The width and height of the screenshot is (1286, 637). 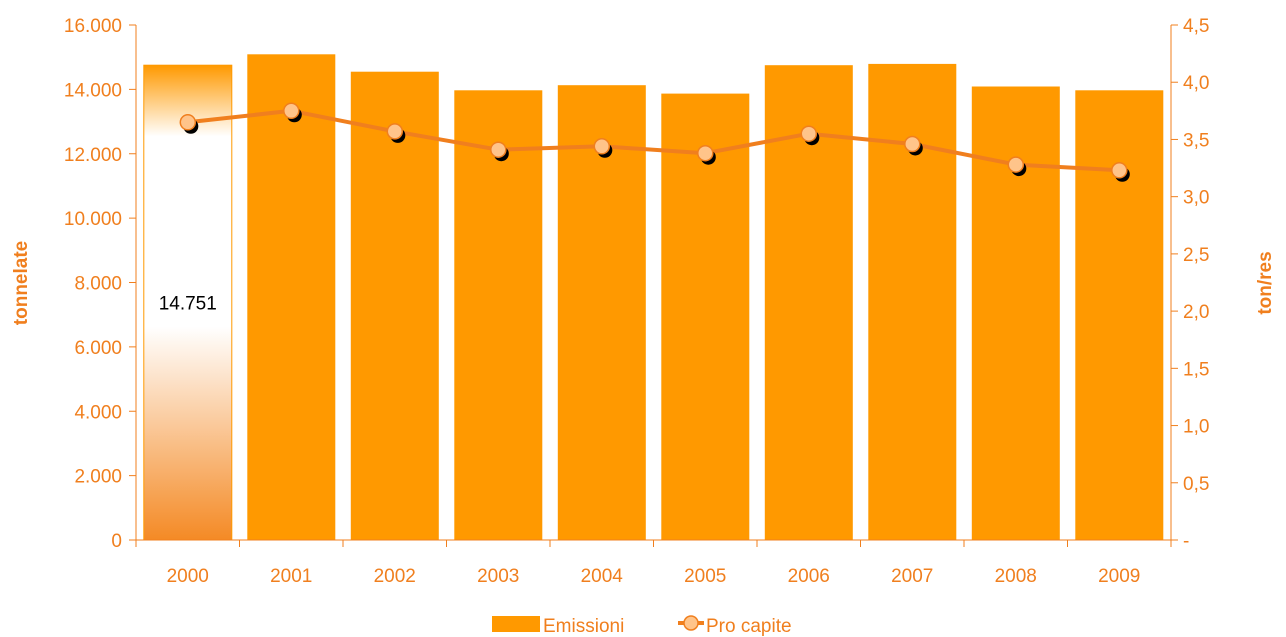 I want to click on y2-tick-label: 2,5, so click(x=1196, y=255).